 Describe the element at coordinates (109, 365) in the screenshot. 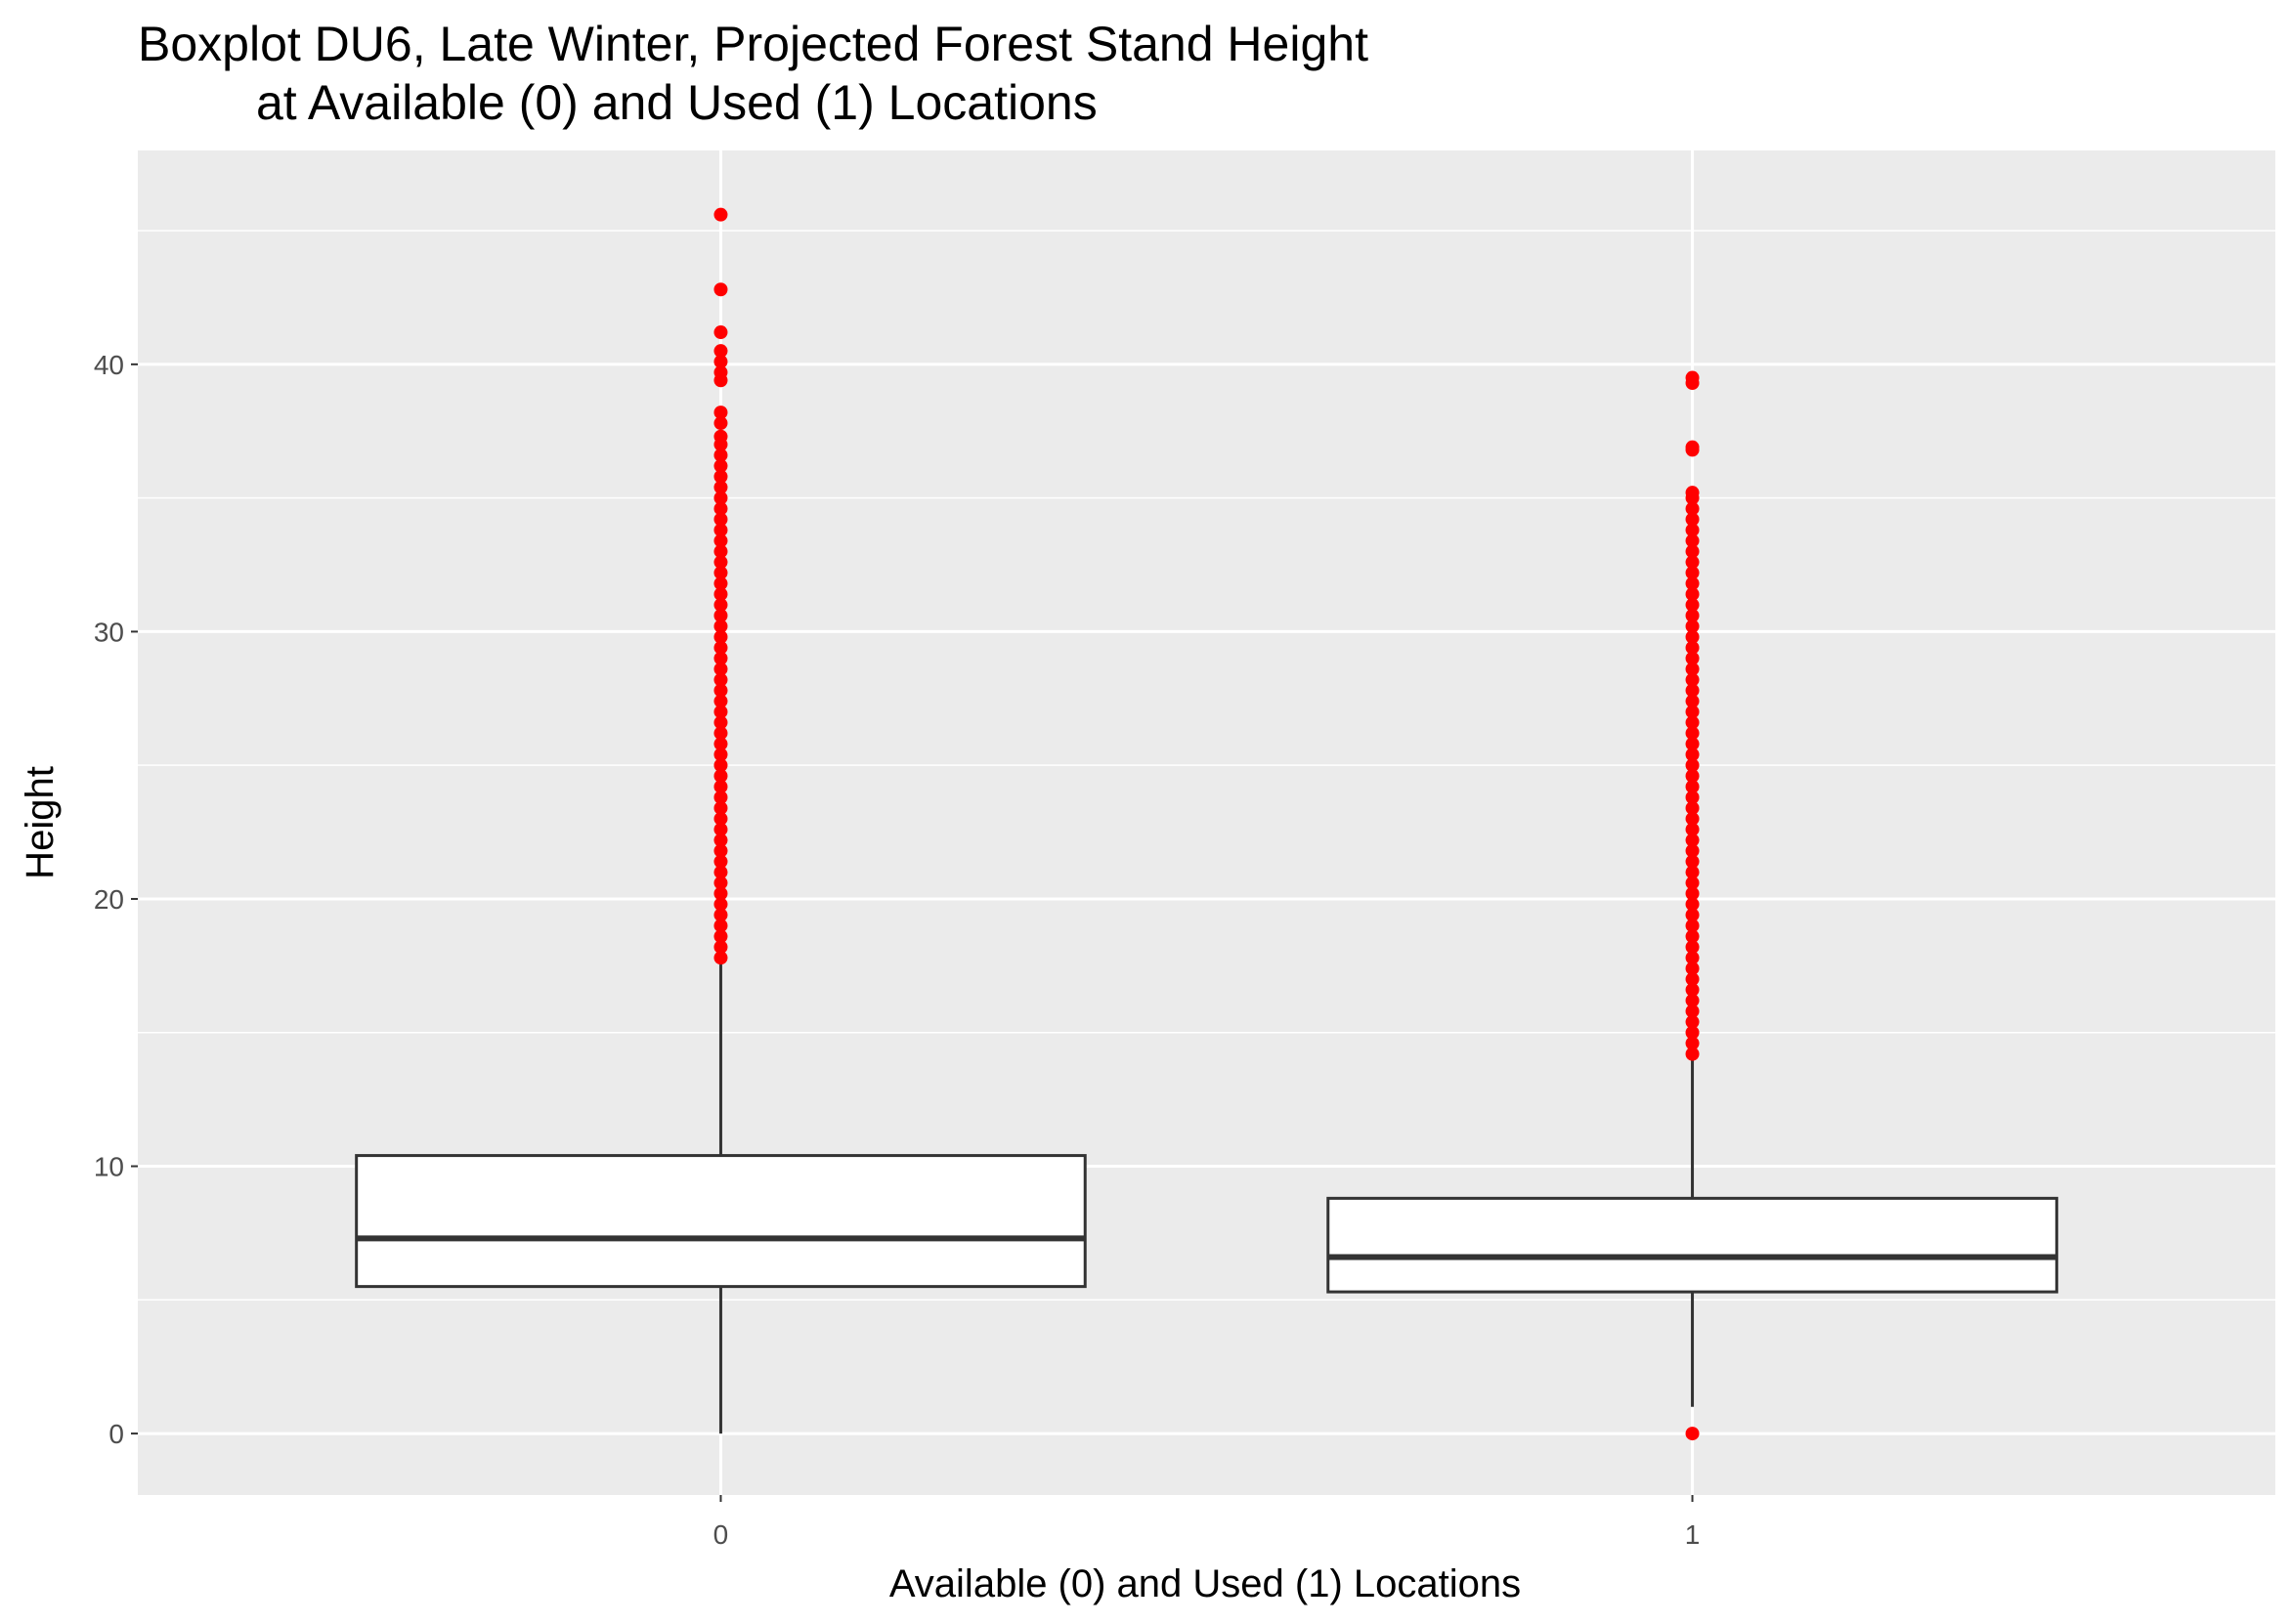

I see `y-tick-label: 40` at that location.